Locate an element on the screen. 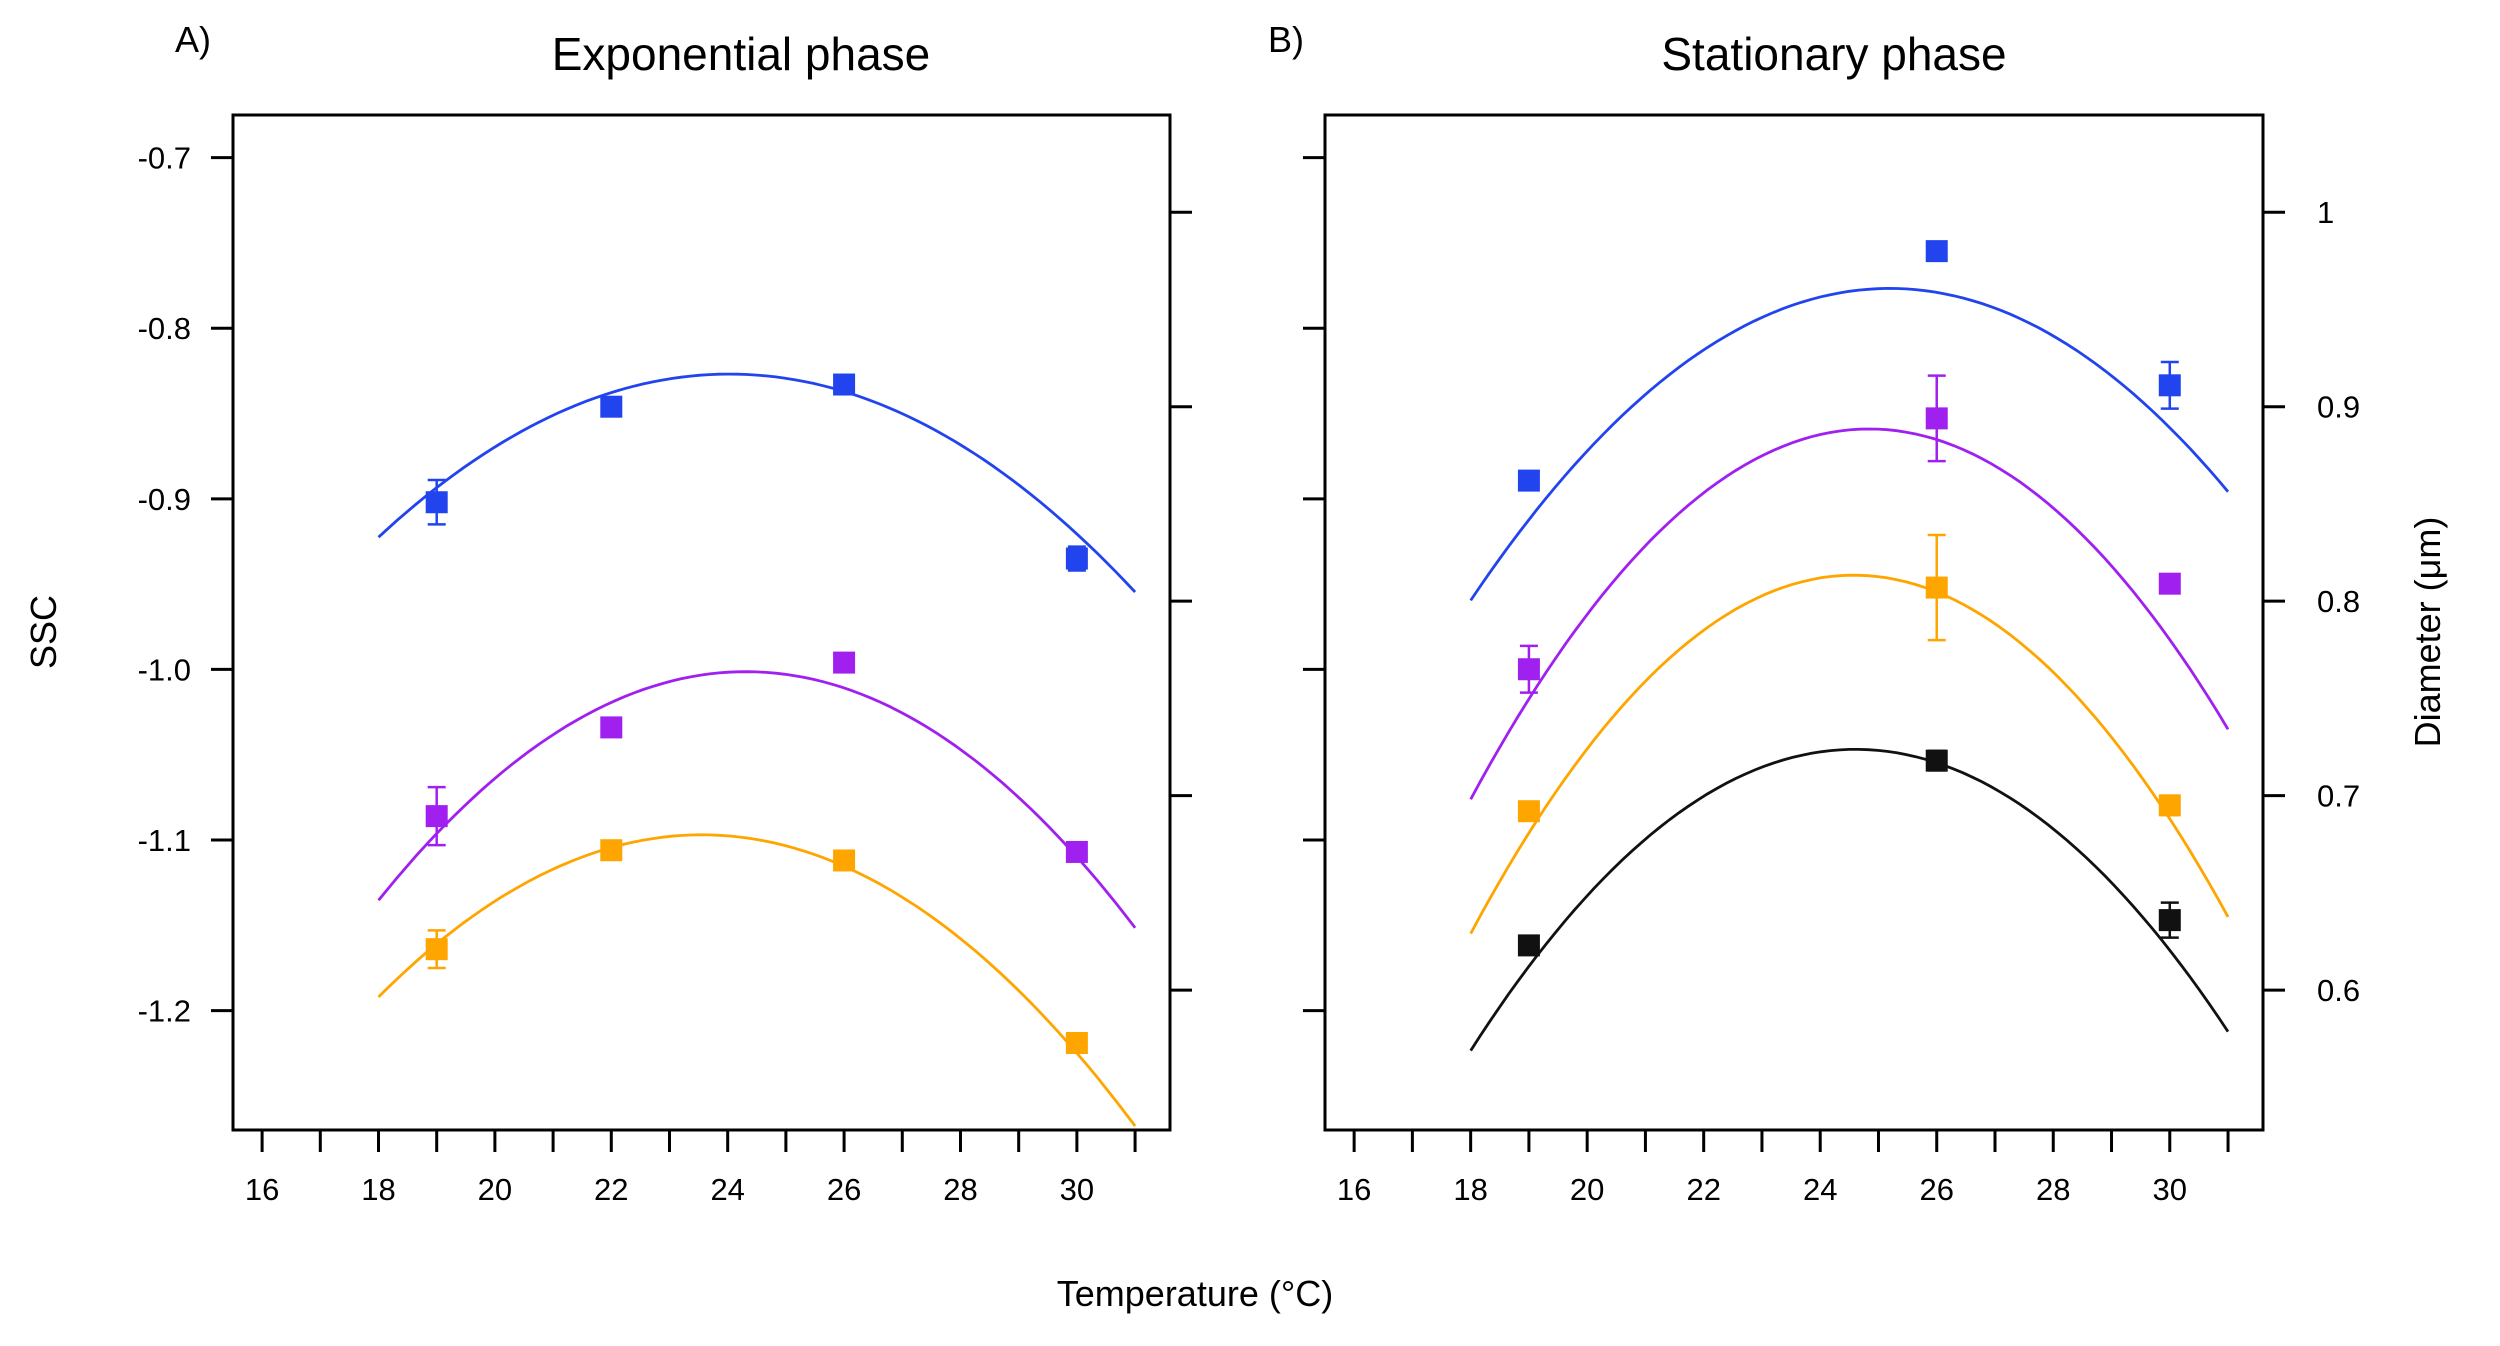 The image size is (2500, 1346). y-tick-label: -0.9 is located at coordinates (164, 499).